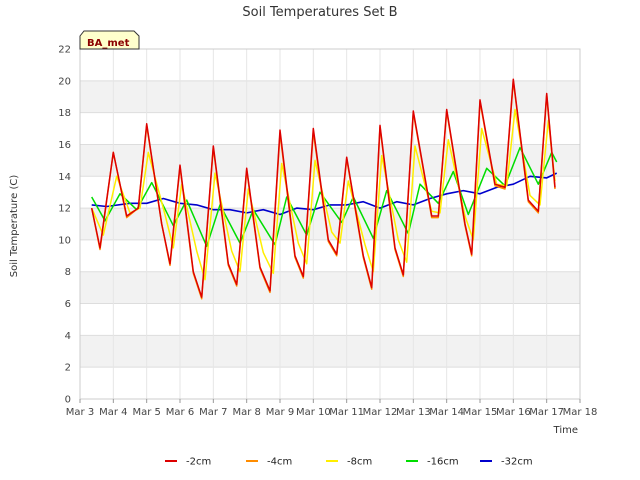 The image size is (640, 480). What do you see at coordinates (513, 412) in the screenshot?
I see `x-tick-label: Mar 16` at bounding box center [513, 412].